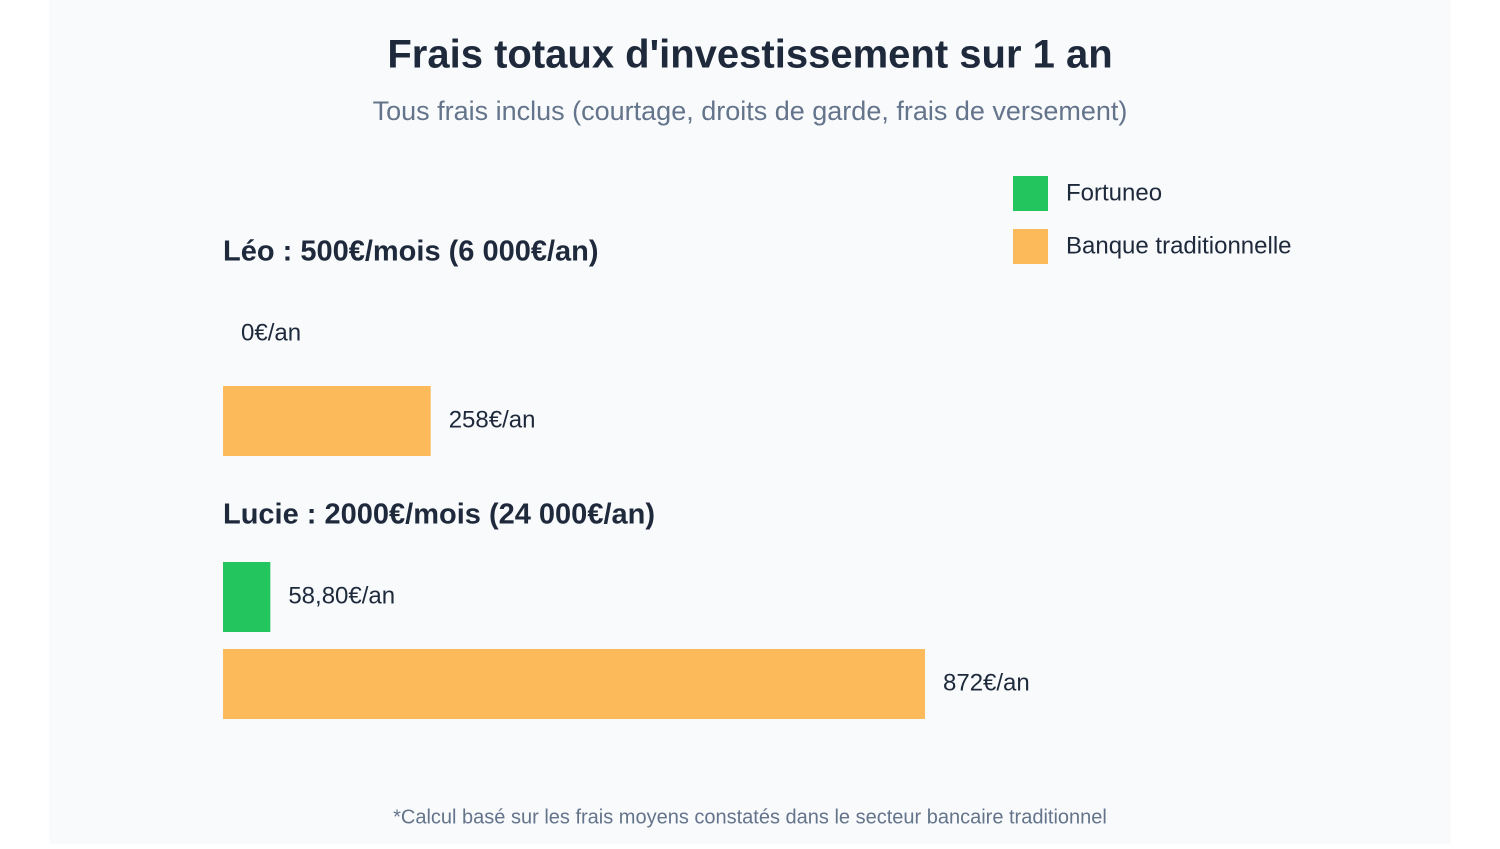  I want to click on legend-label: Fortuneo, so click(1114, 192).